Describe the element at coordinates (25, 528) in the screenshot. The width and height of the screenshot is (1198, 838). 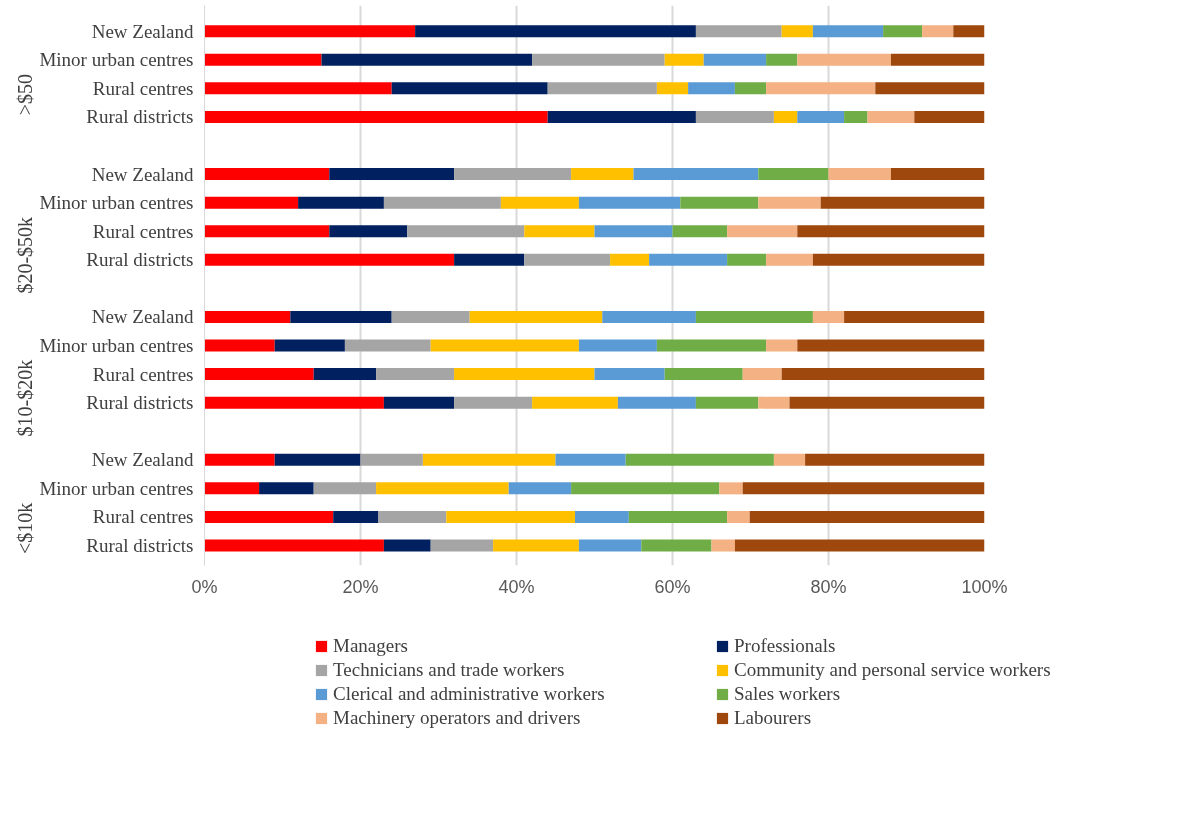
I see `text: <$10k` at that location.